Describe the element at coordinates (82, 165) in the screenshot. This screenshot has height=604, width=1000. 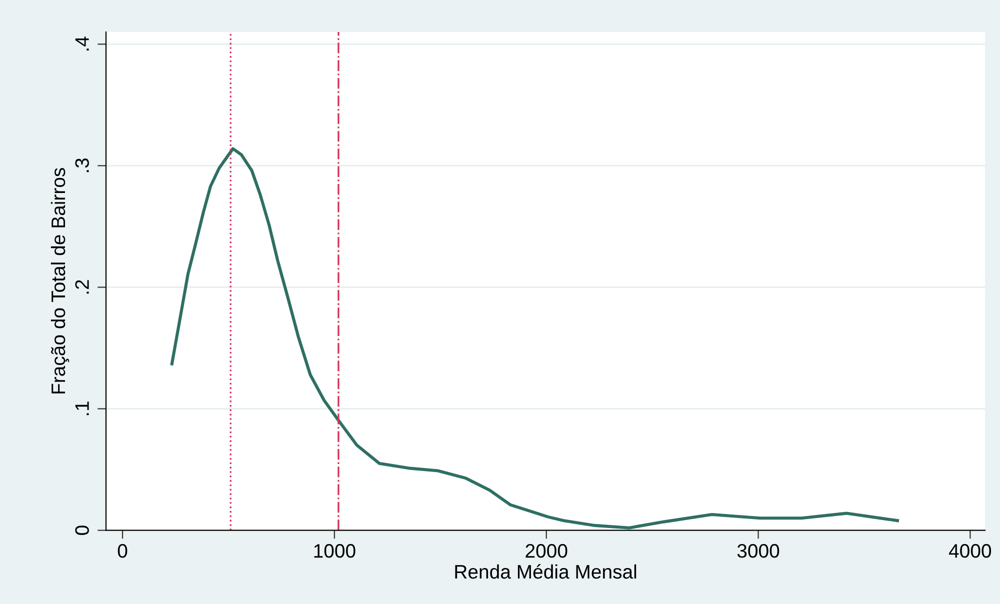
I see `y-tick-label: .3` at that location.